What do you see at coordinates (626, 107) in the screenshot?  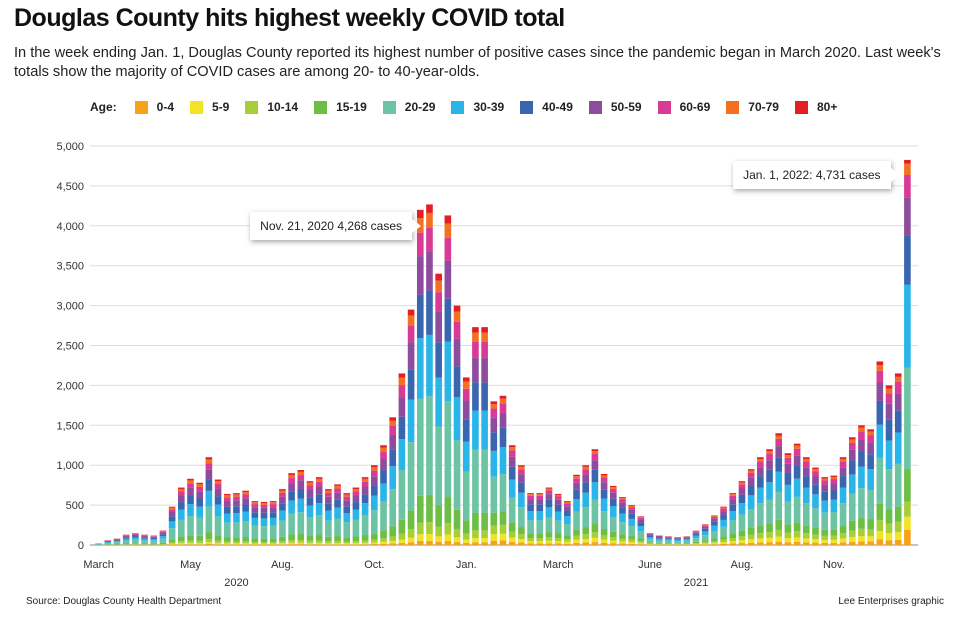 I see `legend-label: 50-59` at bounding box center [626, 107].